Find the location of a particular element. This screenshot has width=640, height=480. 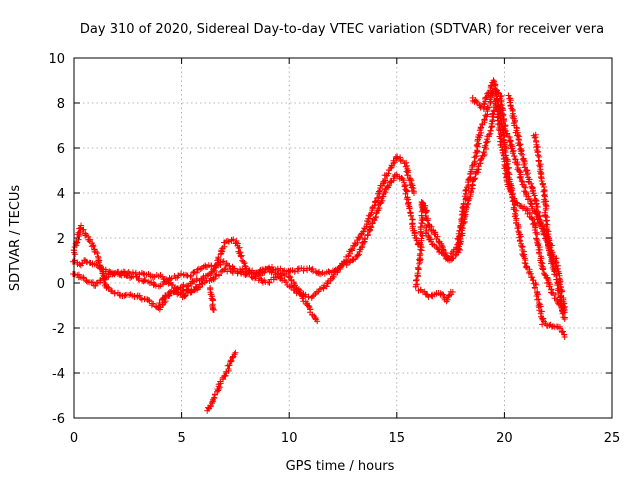

x-tick-label: 15 is located at coordinates (397, 438).